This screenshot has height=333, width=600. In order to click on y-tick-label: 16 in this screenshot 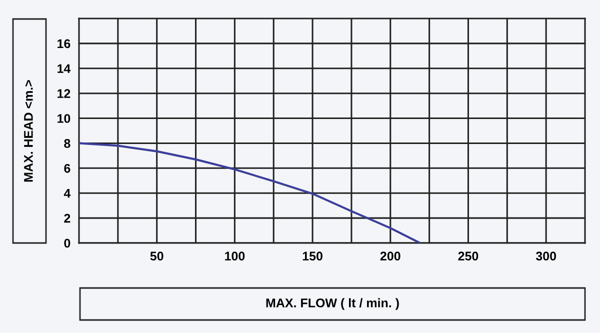, I will do `click(64, 43)`.